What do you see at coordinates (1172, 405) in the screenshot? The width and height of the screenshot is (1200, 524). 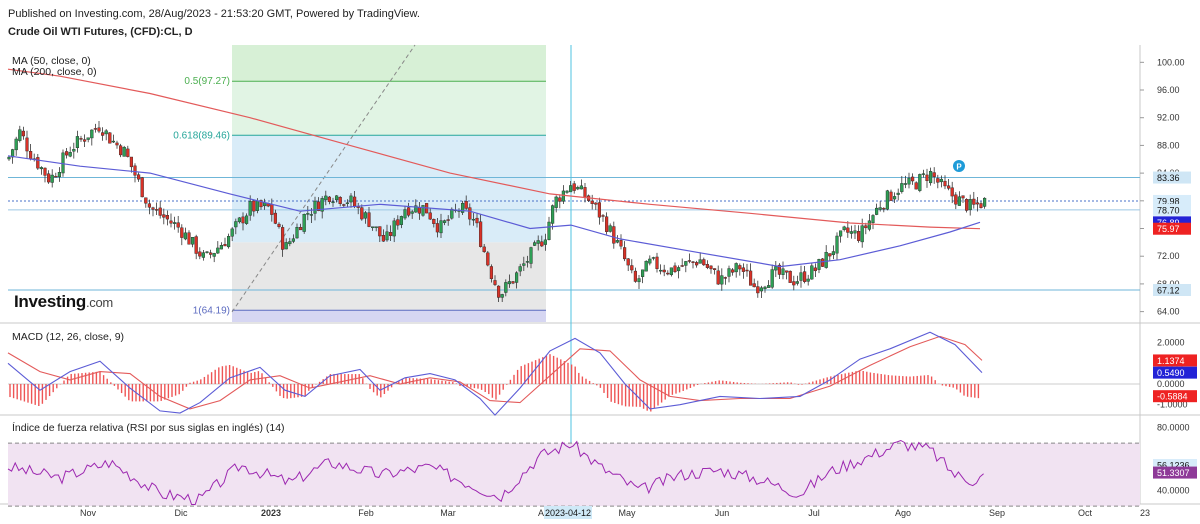 I see `macd-tick-label: -1.0000` at bounding box center [1172, 405].